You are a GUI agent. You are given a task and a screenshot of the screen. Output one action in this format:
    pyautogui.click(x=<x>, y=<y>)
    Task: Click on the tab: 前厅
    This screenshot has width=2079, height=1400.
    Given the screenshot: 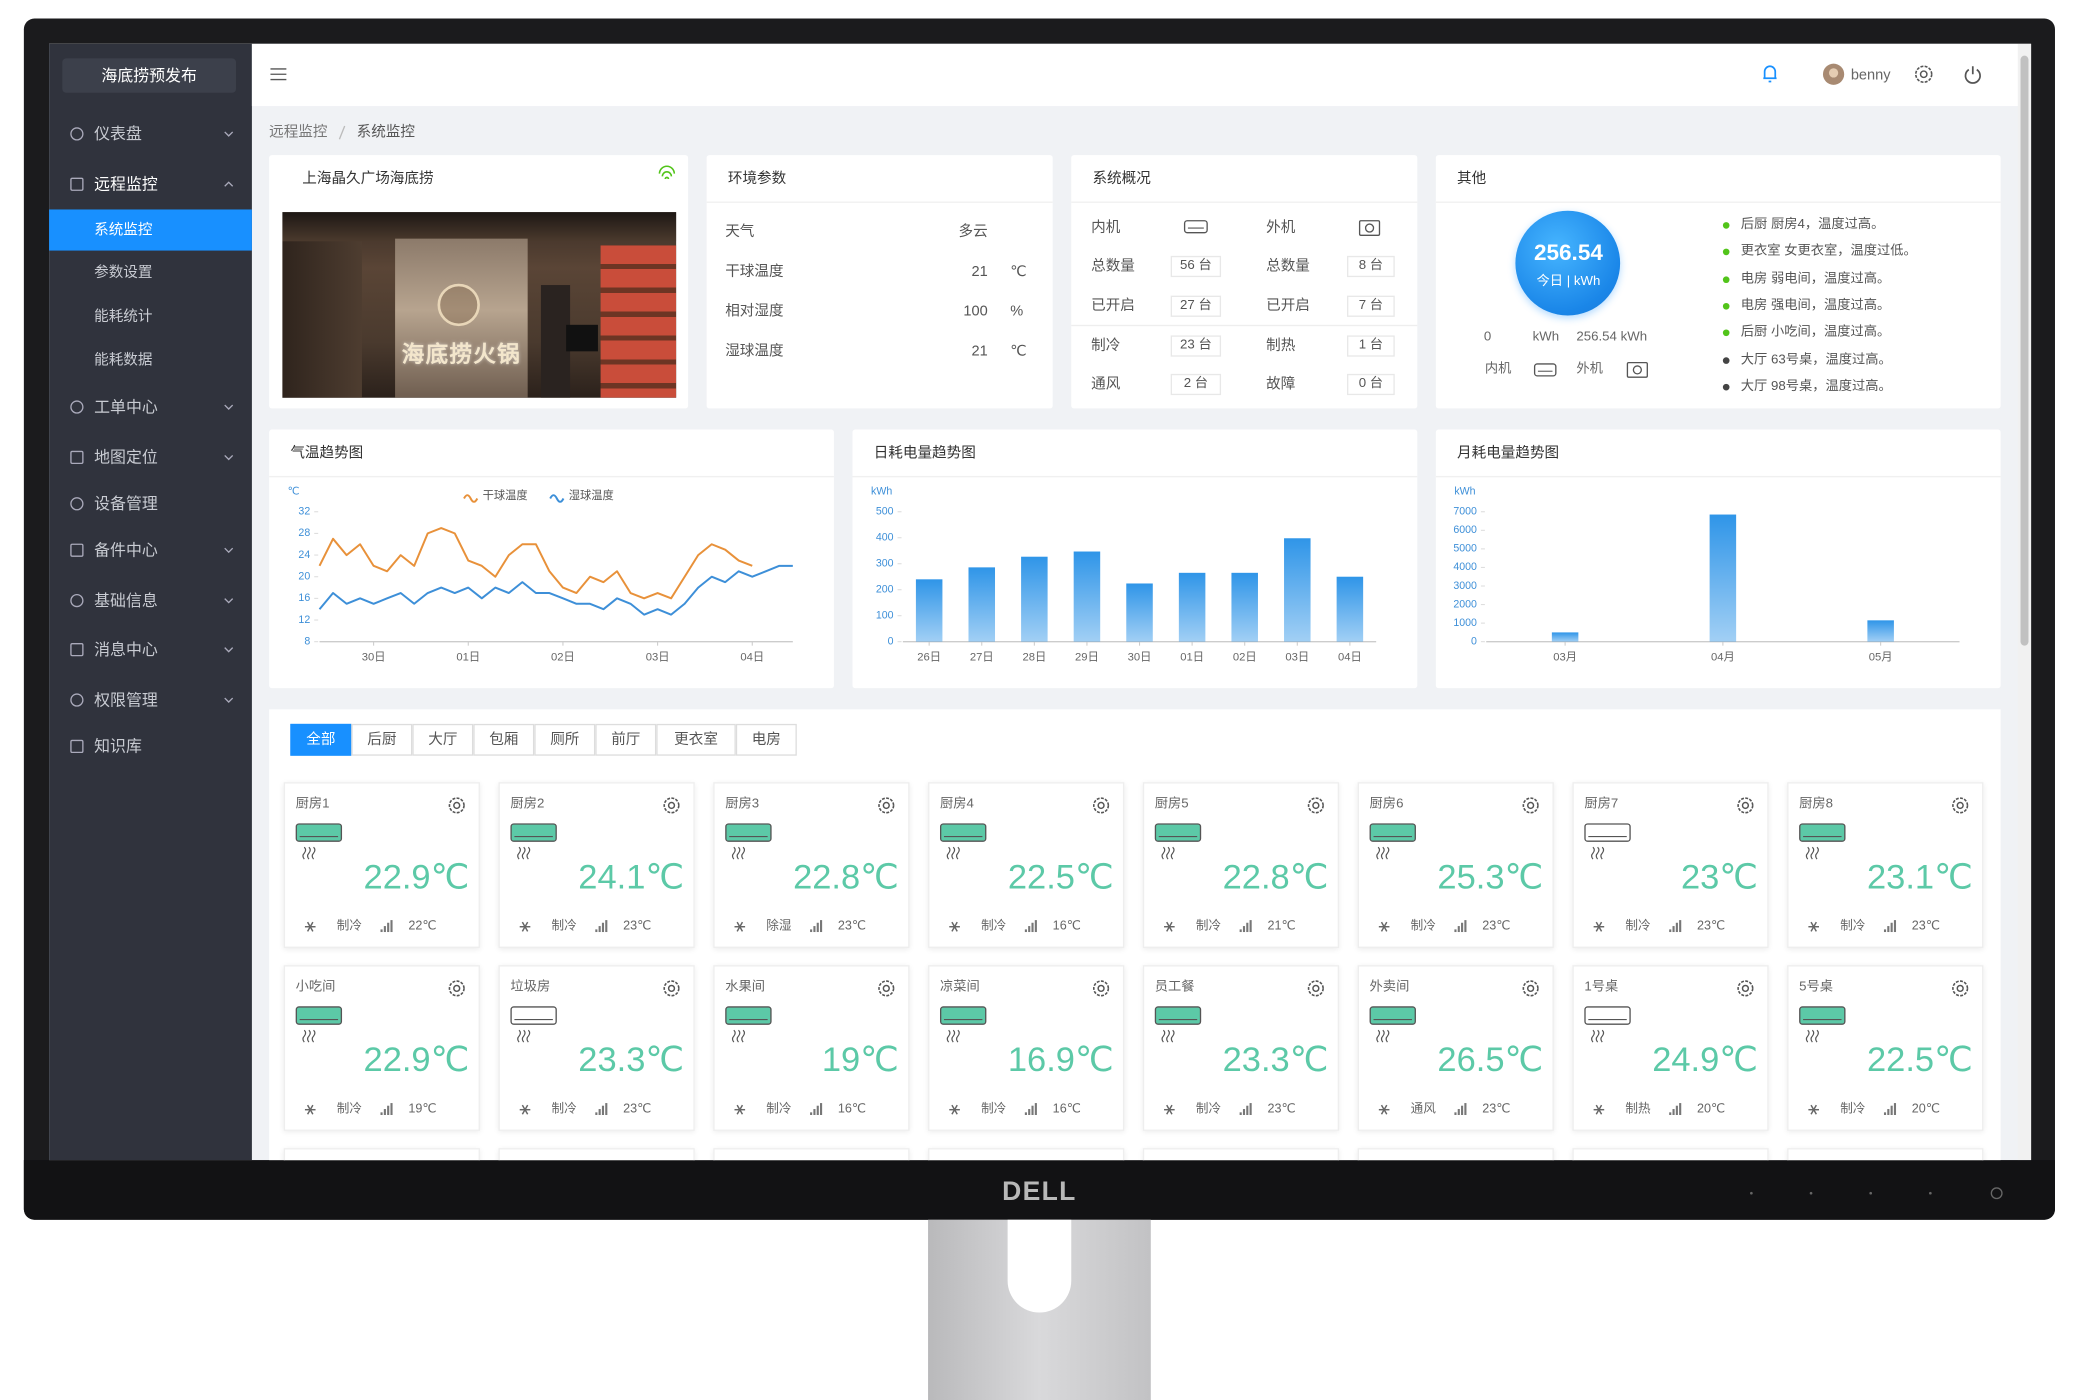 What is the action you would take?
    pyautogui.click(x=626, y=739)
    